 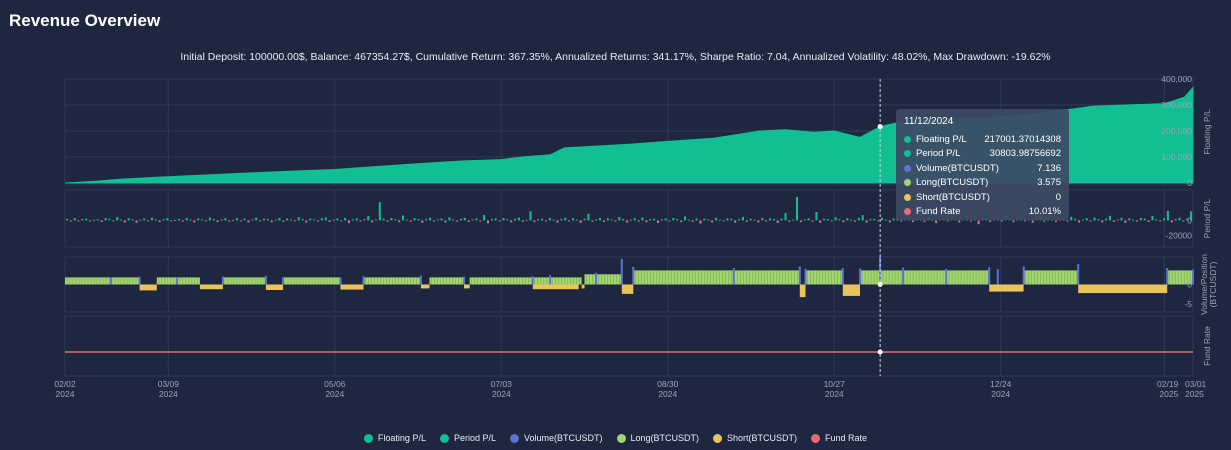 What do you see at coordinates (1207, 218) in the screenshot?
I see `period-pl-axis-label-group: Period P/L` at bounding box center [1207, 218].